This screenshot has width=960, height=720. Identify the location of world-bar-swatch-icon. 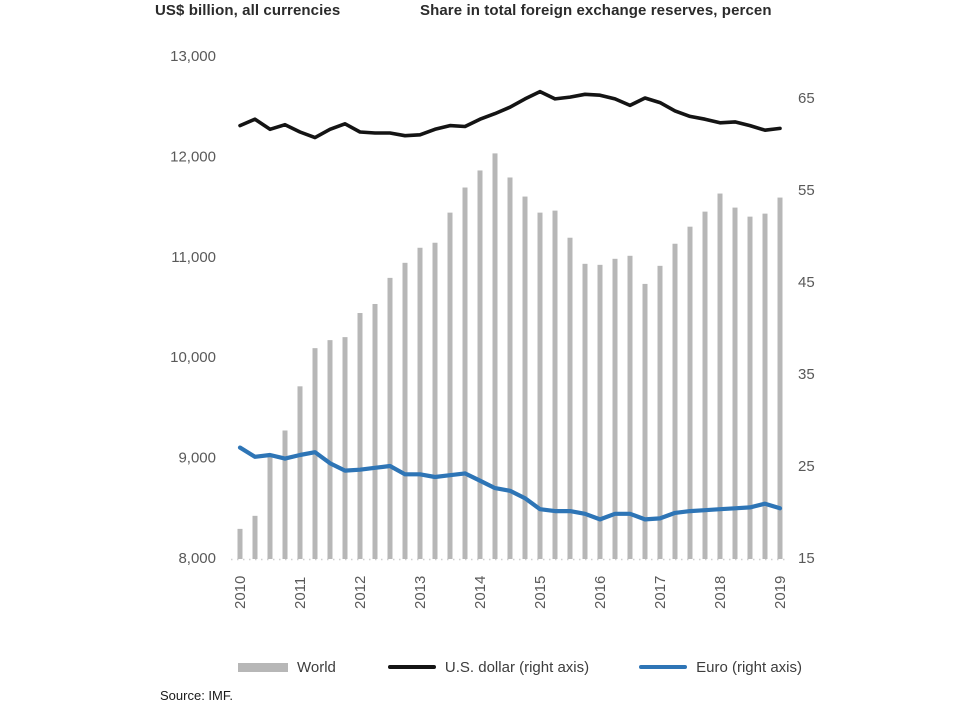
(263, 667).